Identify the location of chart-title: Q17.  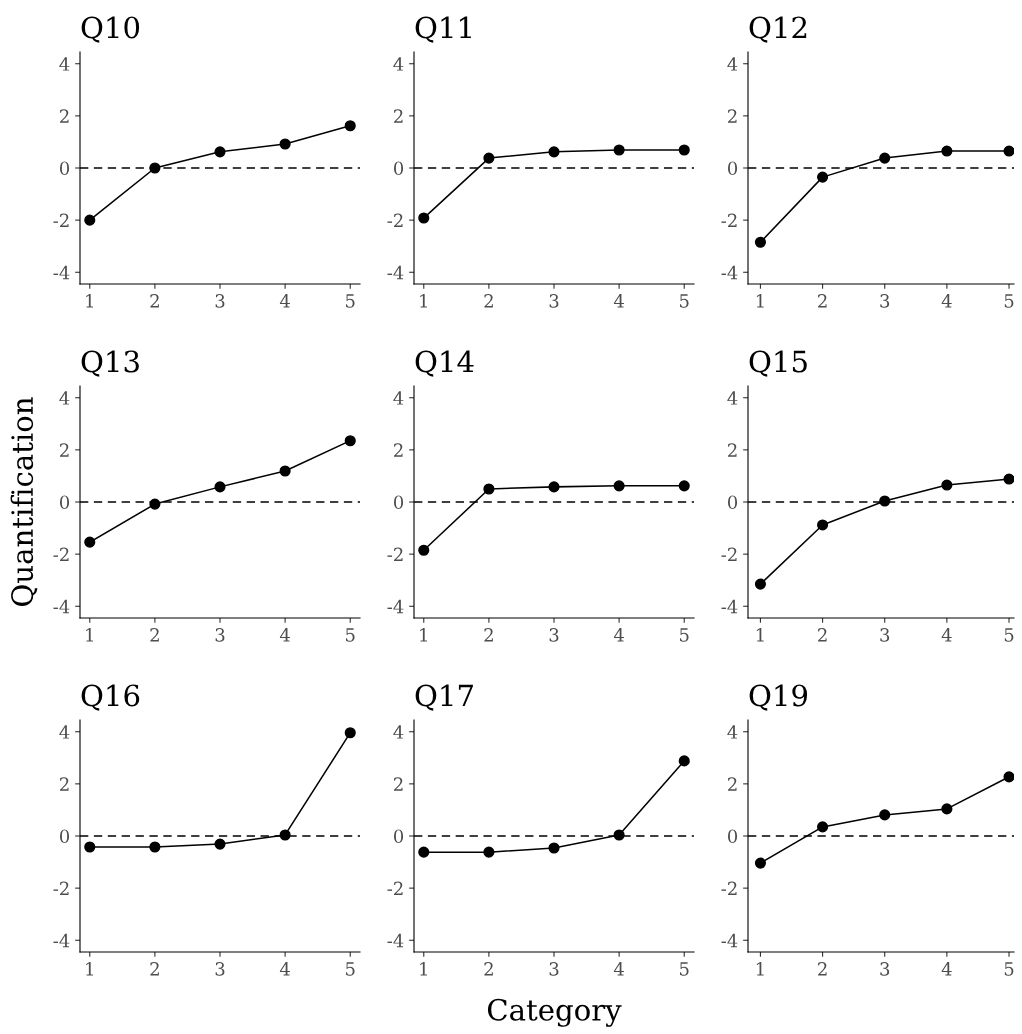
(444, 697).